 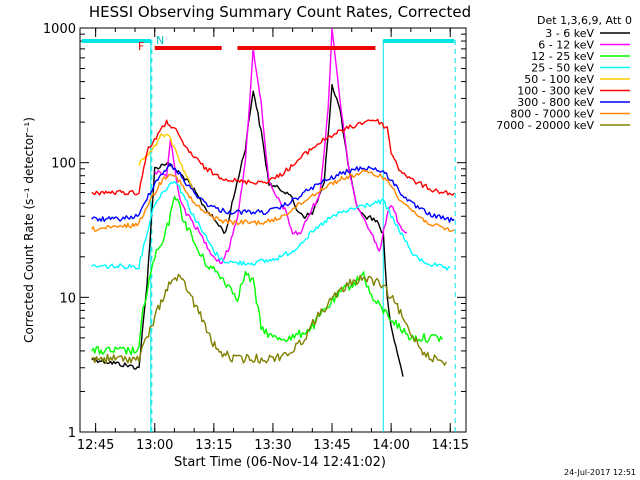 What do you see at coordinates (268, 44) in the screenshot?
I see `flag-bars` at bounding box center [268, 44].